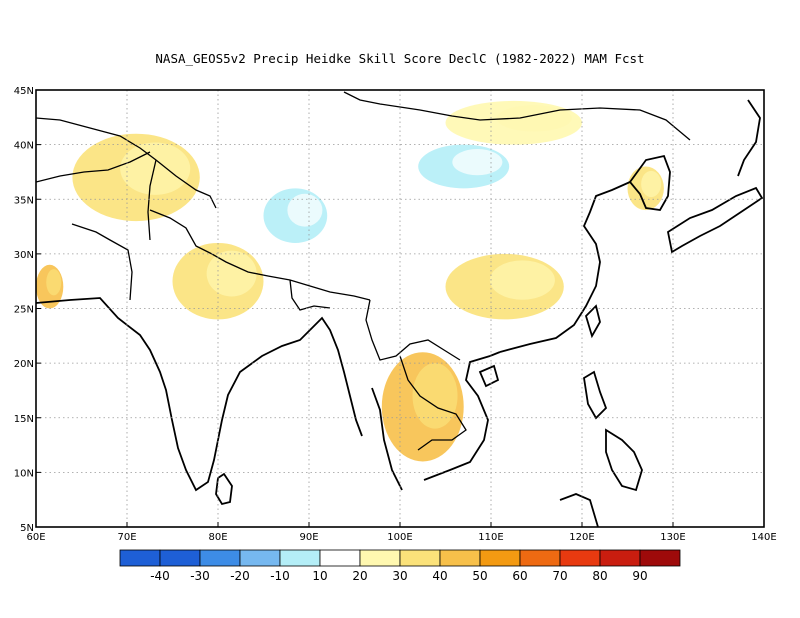  What do you see at coordinates (27, 528) in the screenshot?
I see `y-tick-label: 5N` at bounding box center [27, 528].